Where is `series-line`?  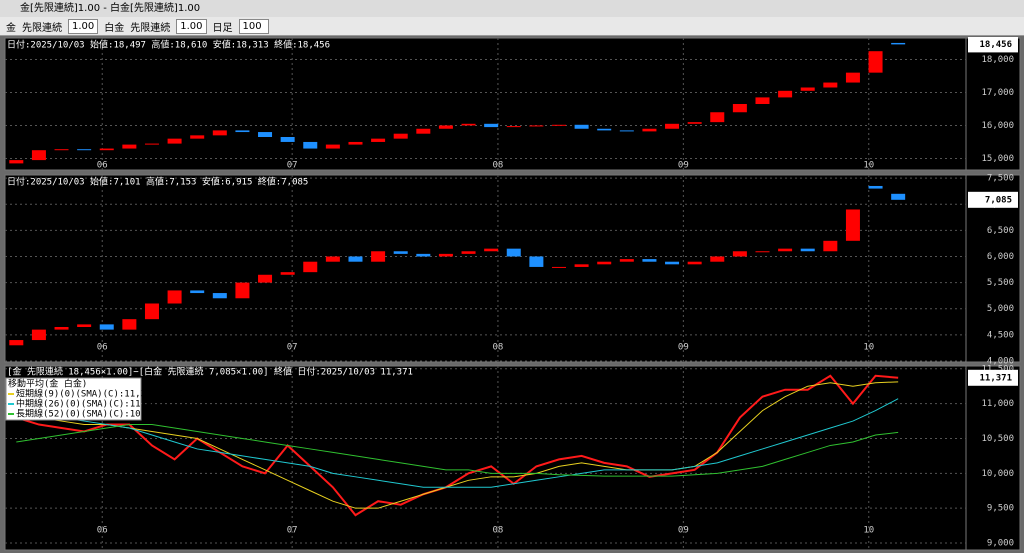 series-line is located at coordinates (457, 450).